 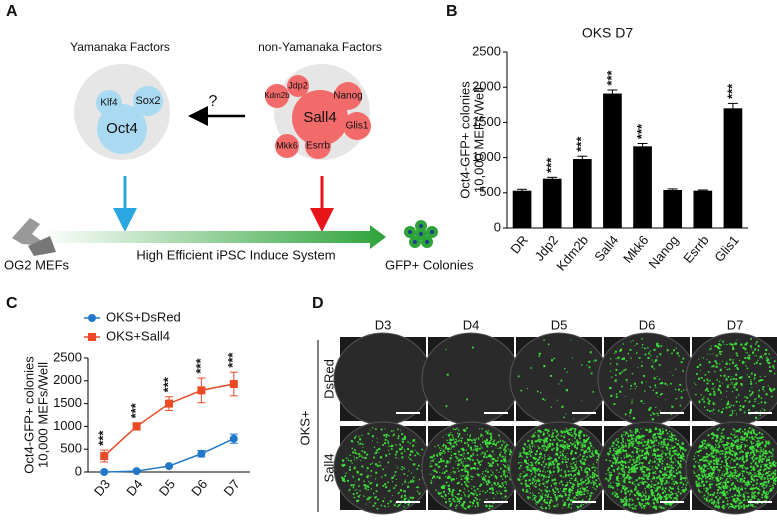 What do you see at coordinates (383, 324) in the screenshot?
I see `column-label: D3` at bounding box center [383, 324].